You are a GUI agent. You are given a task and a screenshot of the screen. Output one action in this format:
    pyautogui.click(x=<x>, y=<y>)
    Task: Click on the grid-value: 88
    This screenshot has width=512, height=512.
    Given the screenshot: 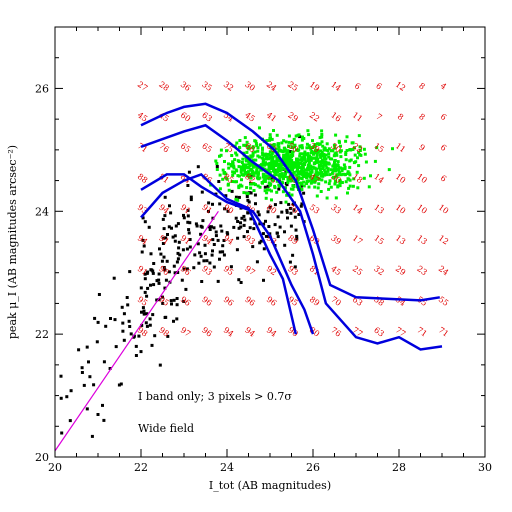 What is the action you would take?
    pyautogui.click(x=143, y=178)
    